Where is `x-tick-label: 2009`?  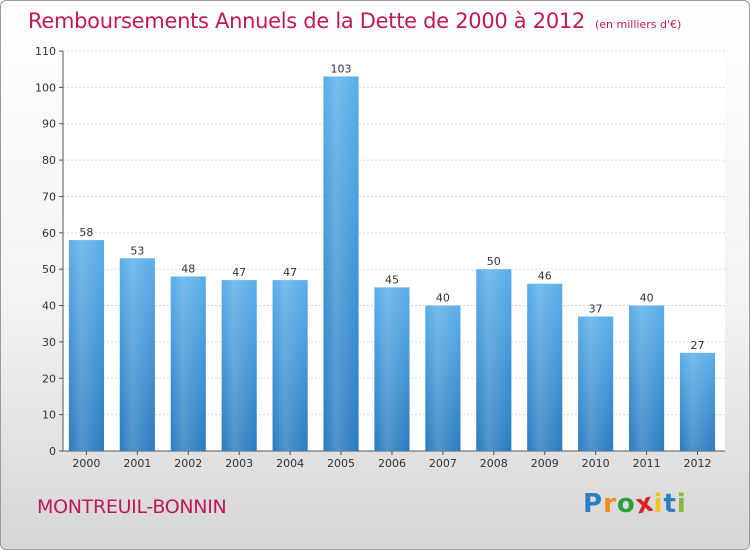 x-tick-label: 2009 is located at coordinates (545, 463).